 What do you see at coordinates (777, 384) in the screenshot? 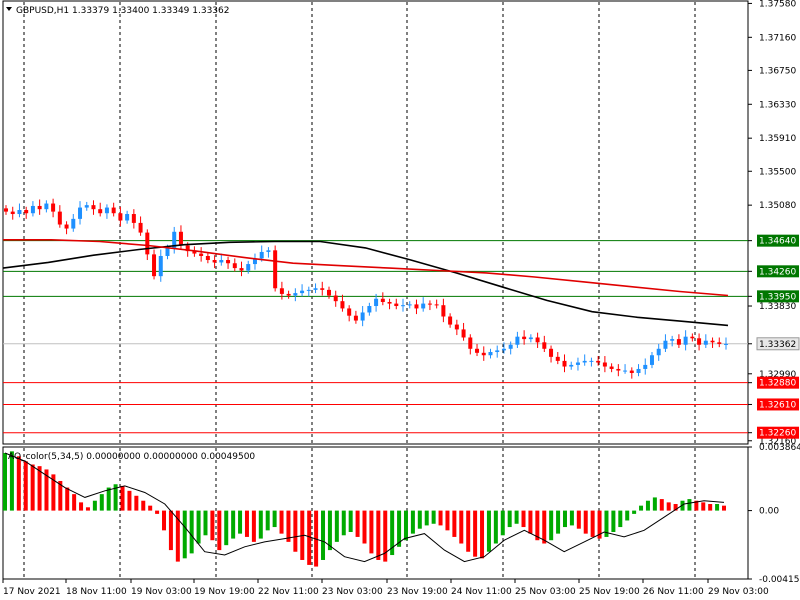
I see `level-tag-label: 1.32880` at bounding box center [777, 384].